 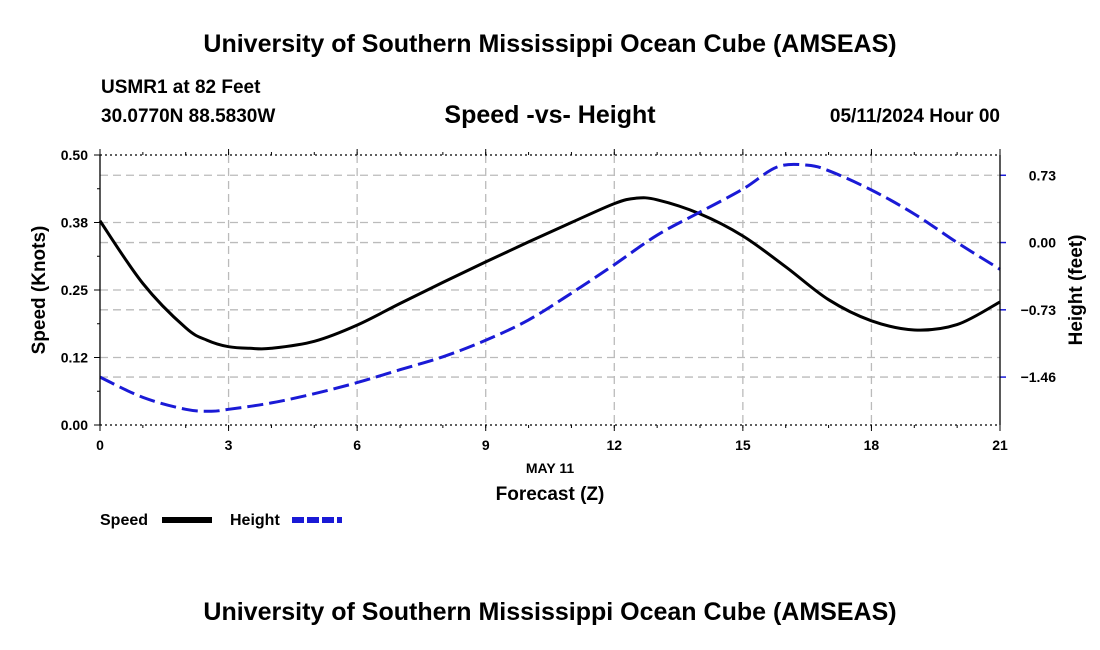 What do you see at coordinates (914, 116) in the screenshot?
I see `forecast-datetime: 05/11/2024 Hour 00` at bounding box center [914, 116].